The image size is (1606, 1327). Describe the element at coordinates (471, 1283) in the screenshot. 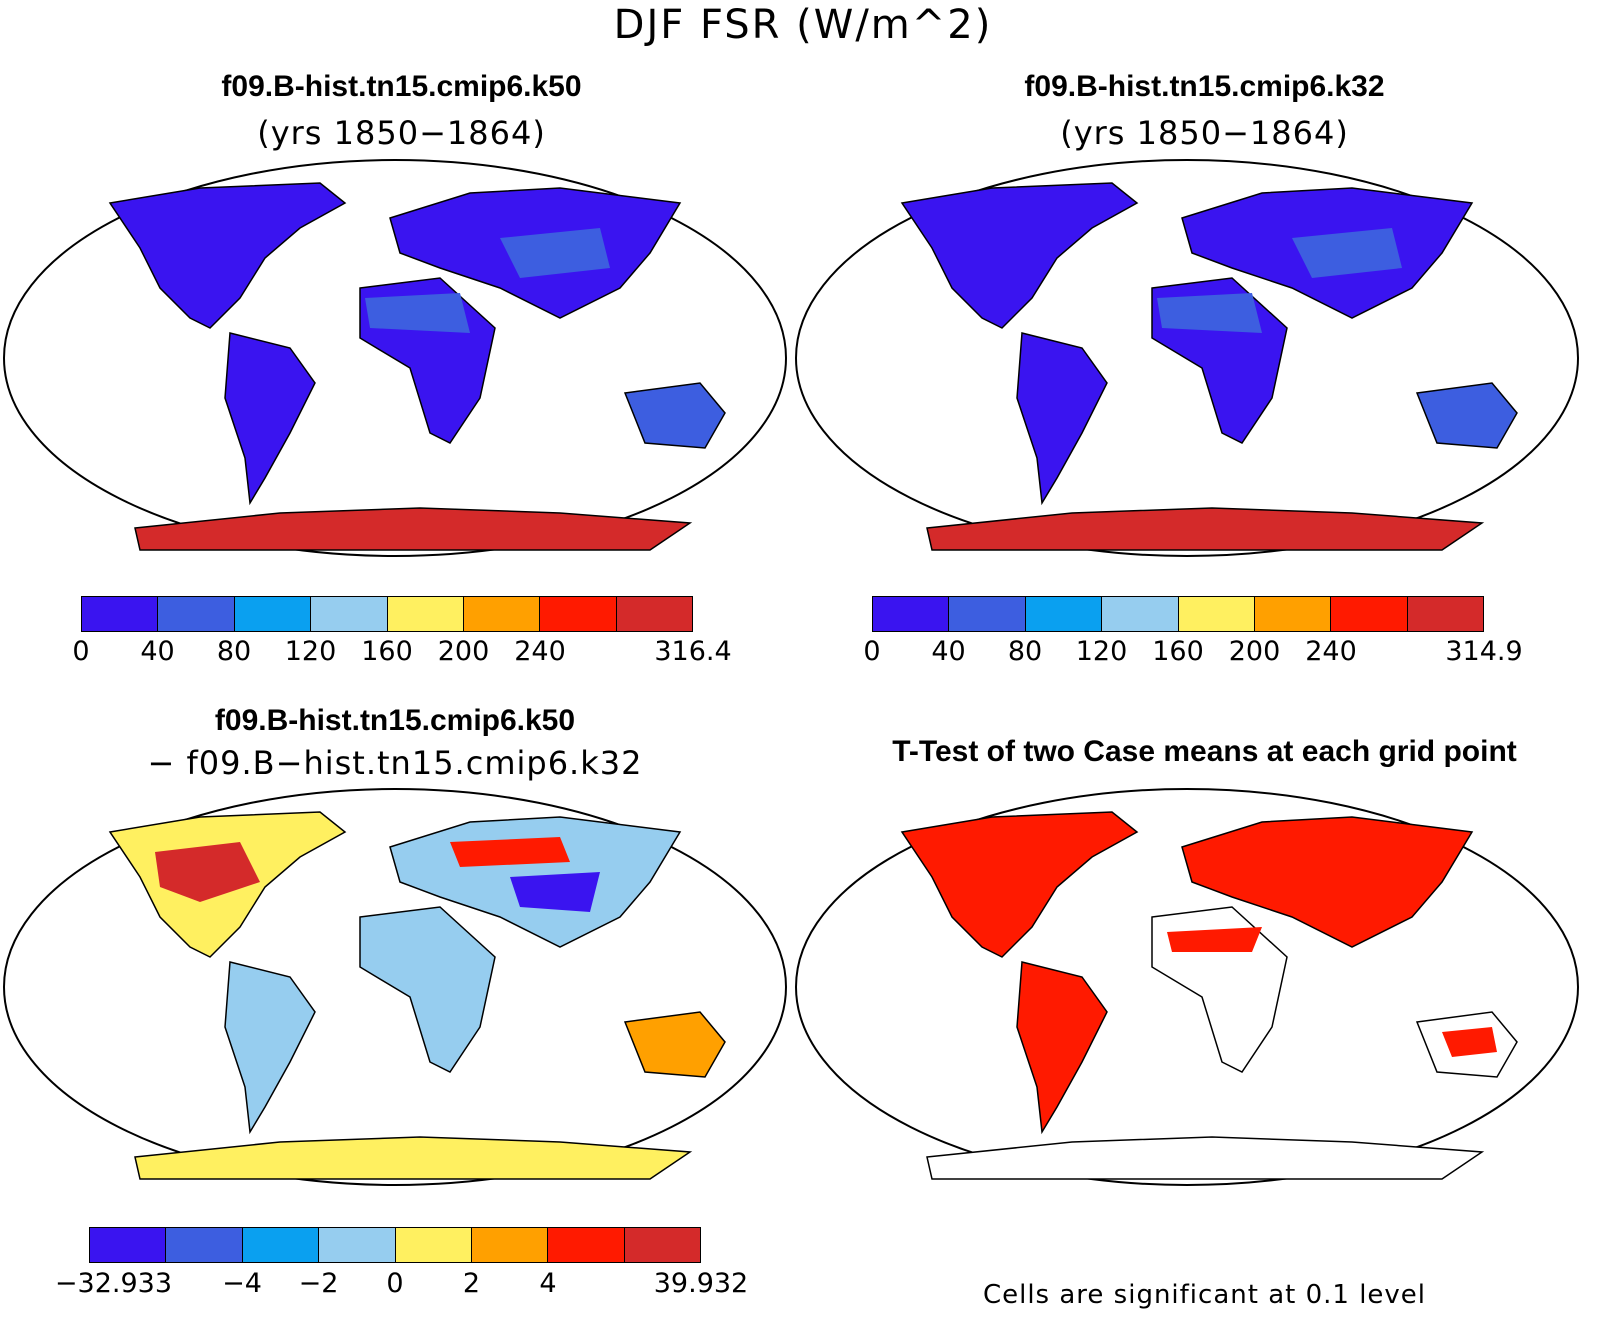

I see `colorbar-tick-label: 2` at that location.